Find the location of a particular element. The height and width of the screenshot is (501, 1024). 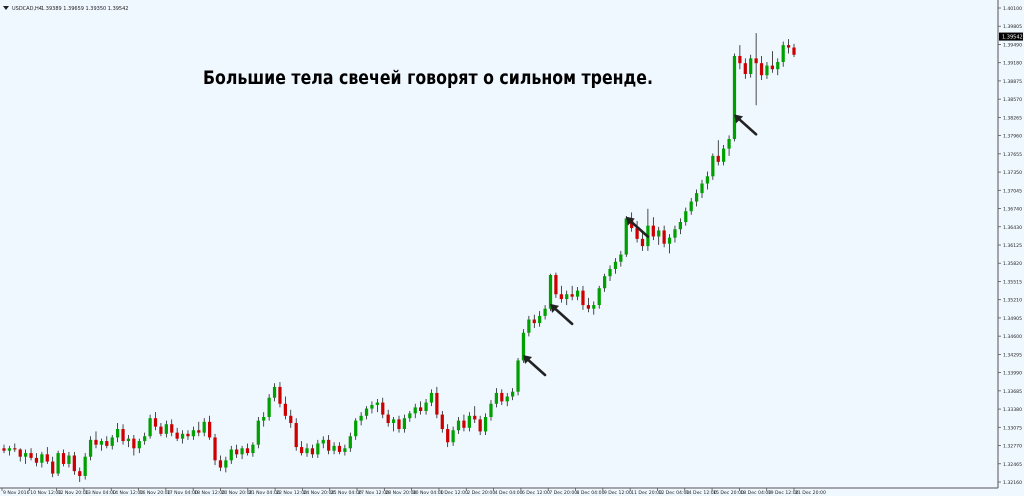

time-tick-label: 27 Nov 12:00 is located at coordinates (373, 493).